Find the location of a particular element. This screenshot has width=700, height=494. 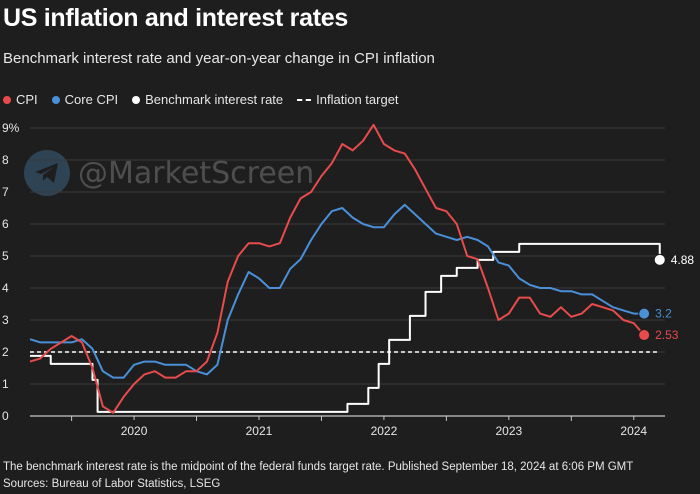

legend-swatch-benchmark-rate is located at coordinates (136, 99).